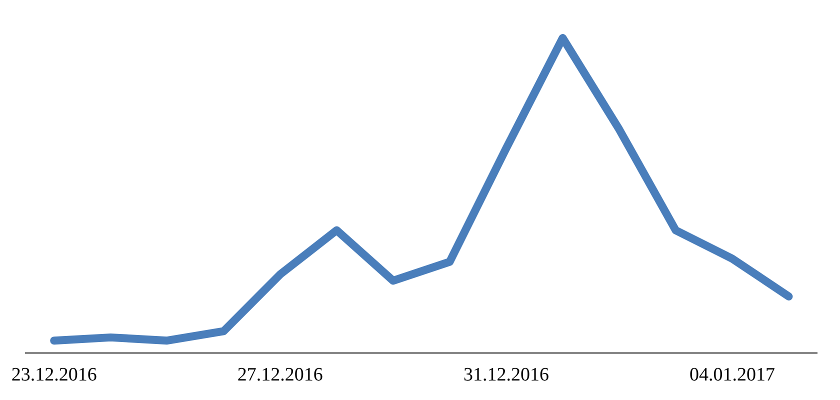 The height and width of the screenshot is (400, 840). What do you see at coordinates (732, 375) in the screenshot?
I see `x-tick-label: 04.01.2017` at bounding box center [732, 375].